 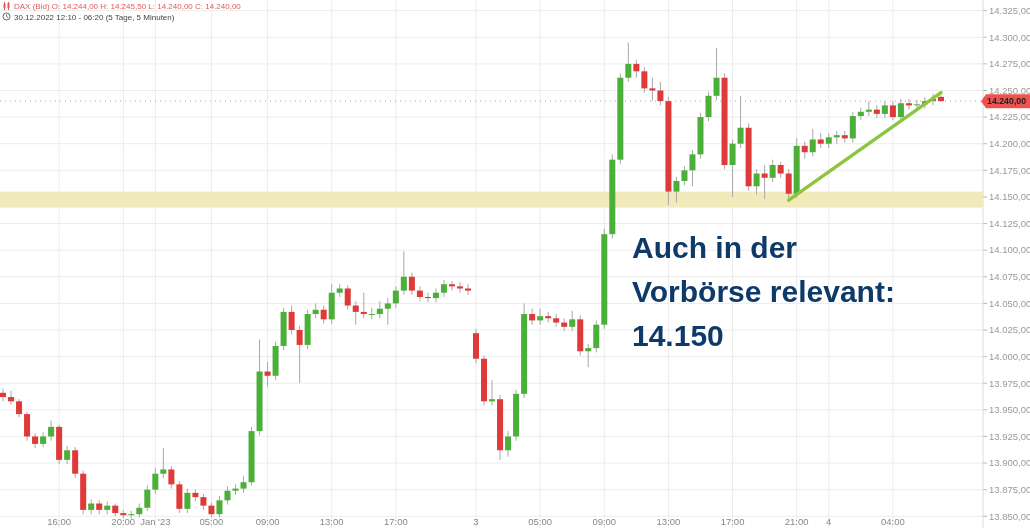 I want to click on y-tick-label: 14.325,00, so click(x=1009, y=10).